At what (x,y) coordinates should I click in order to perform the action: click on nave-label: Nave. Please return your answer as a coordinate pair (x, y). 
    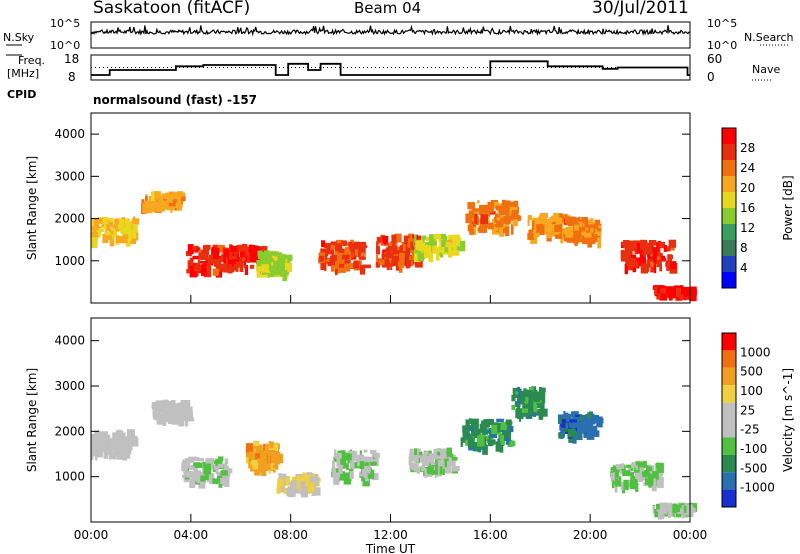
    Looking at the image, I should click on (766, 69).